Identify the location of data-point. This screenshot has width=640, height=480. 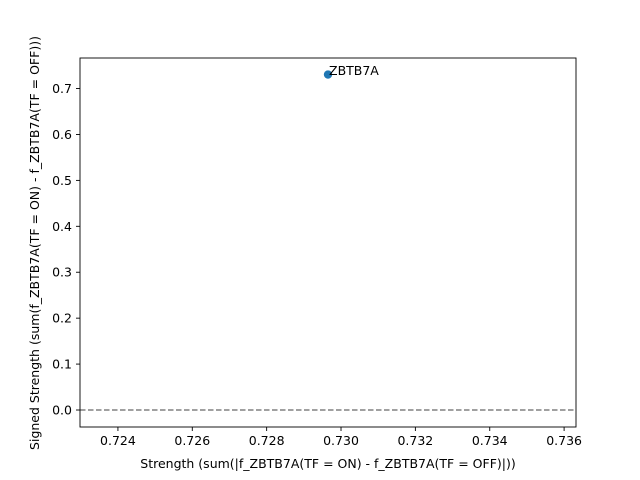
(328, 74).